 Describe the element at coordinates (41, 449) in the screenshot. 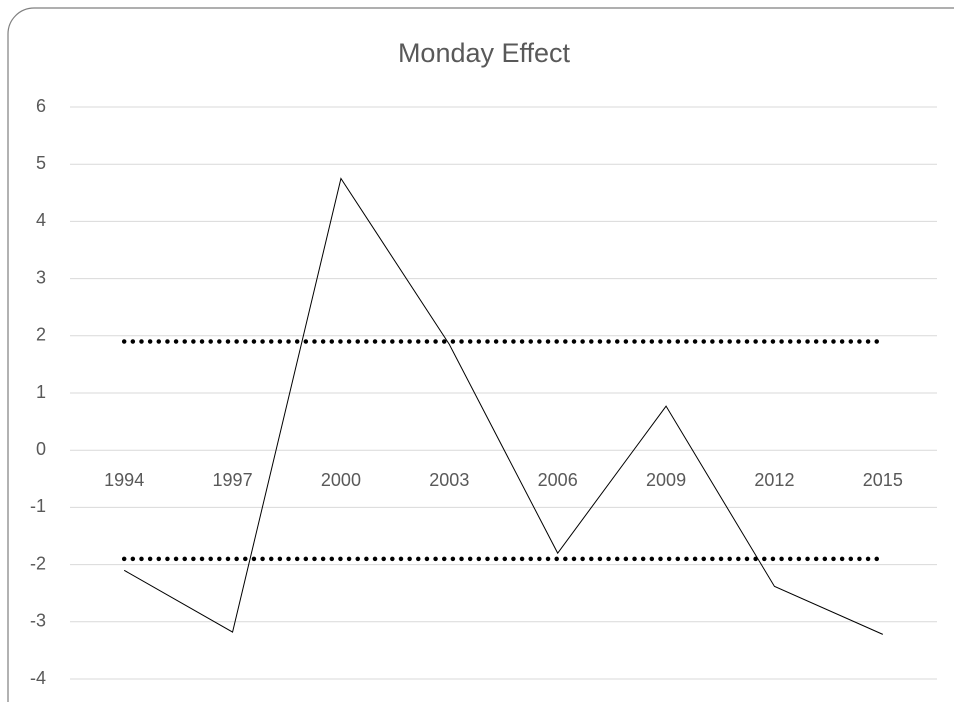

I see `y-tick-label: 0` at that location.